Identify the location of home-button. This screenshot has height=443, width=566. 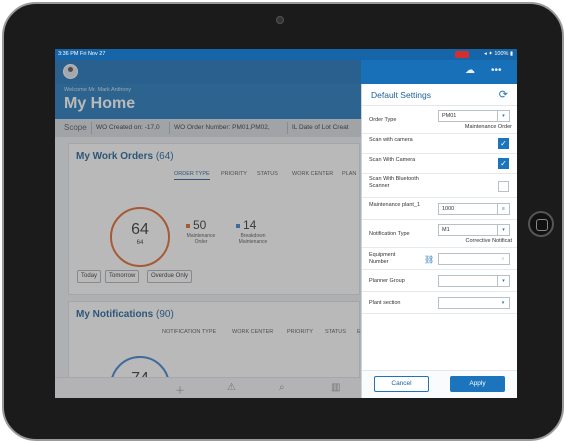
(541, 224).